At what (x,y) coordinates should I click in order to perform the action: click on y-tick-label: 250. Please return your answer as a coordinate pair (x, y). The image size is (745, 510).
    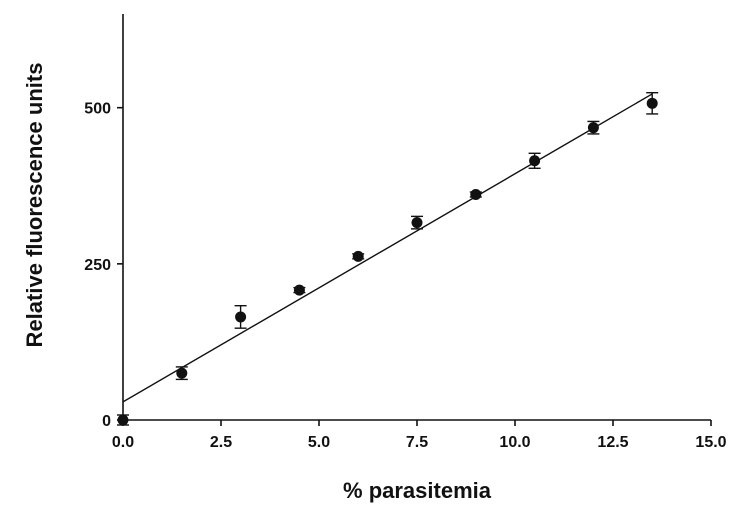
    Looking at the image, I should click on (97, 265).